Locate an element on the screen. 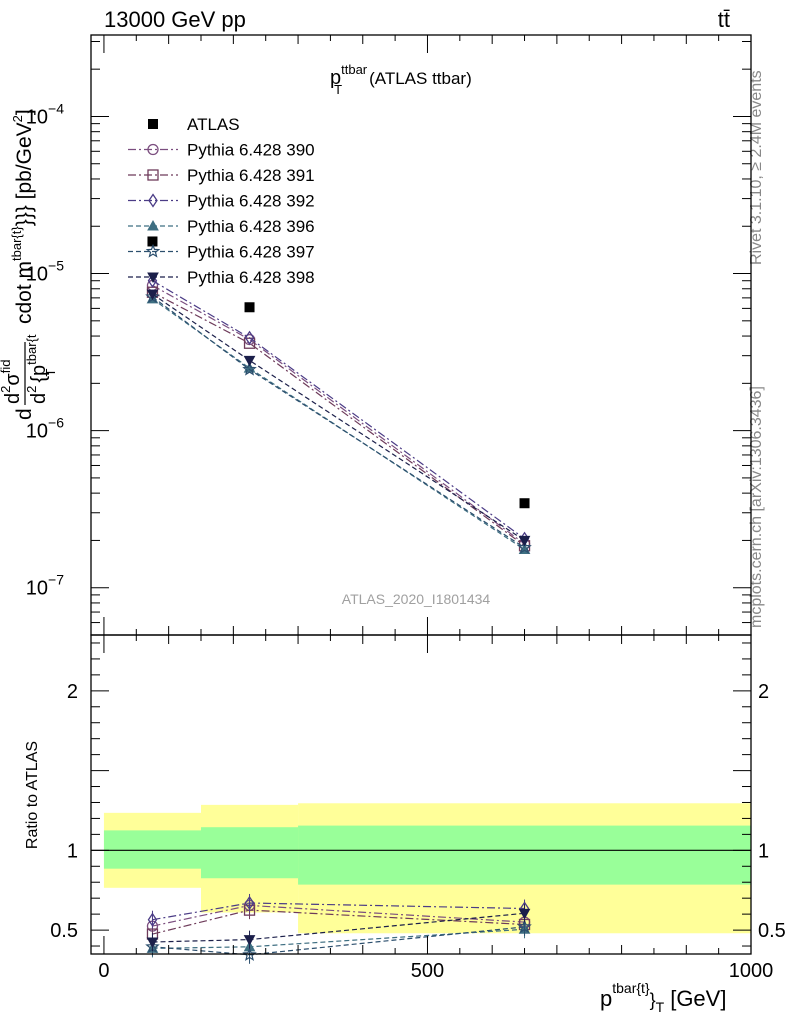  legend-item: Pythia 6.428 391 is located at coordinates (221, 175).